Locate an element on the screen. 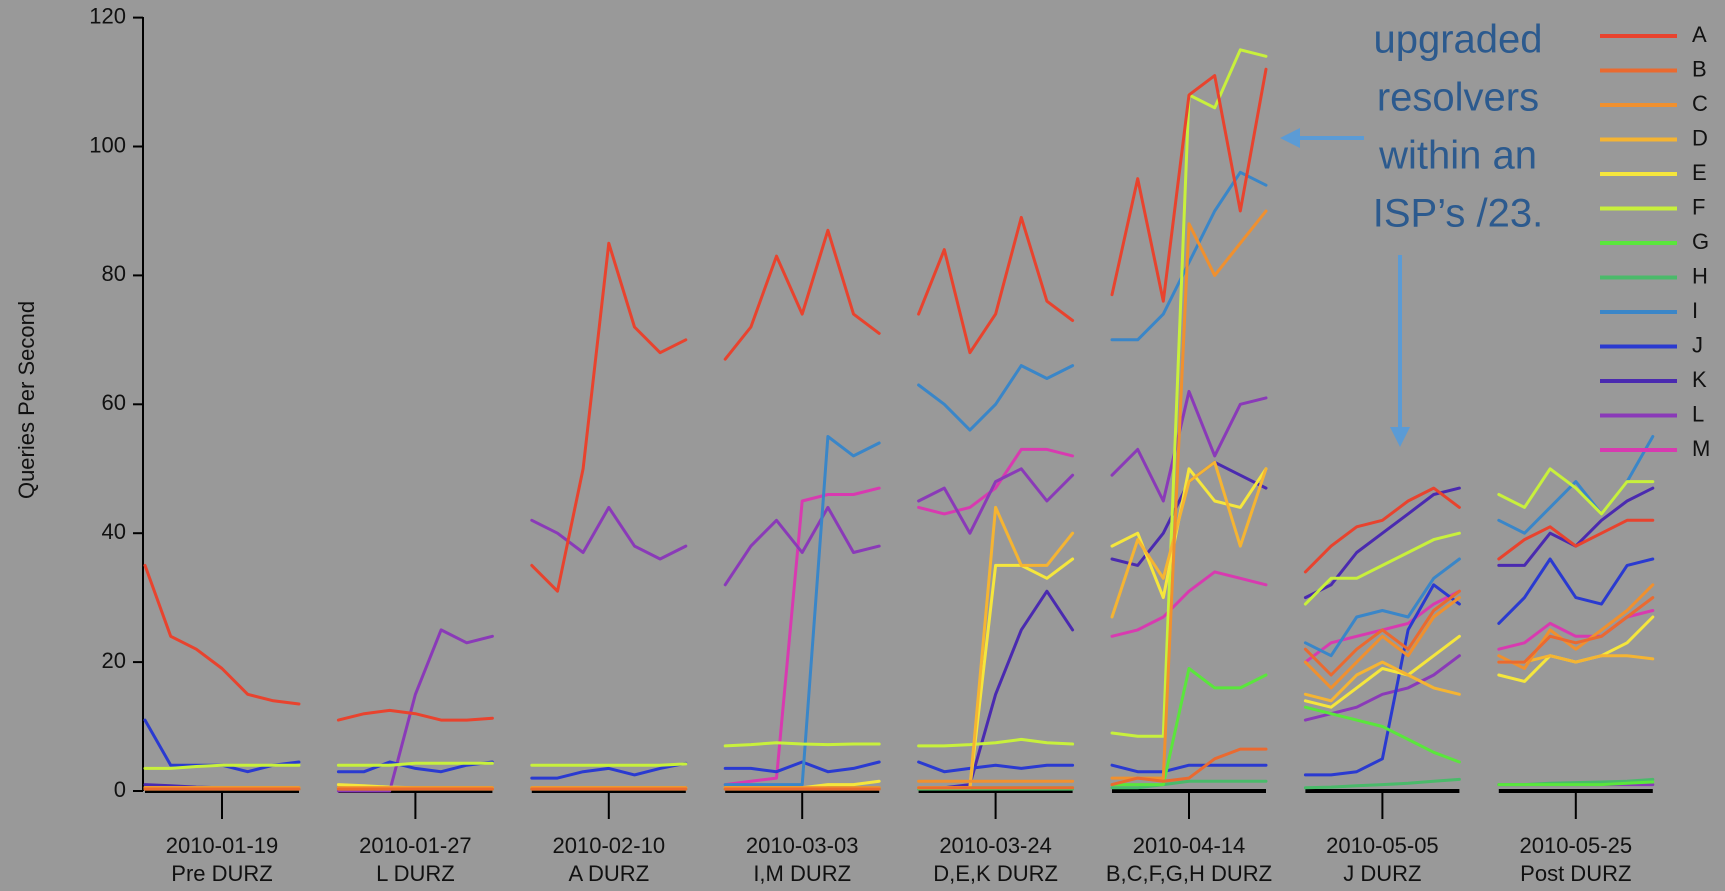  x-tick-label: 2010-02-10 is located at coordinates (609, 845).